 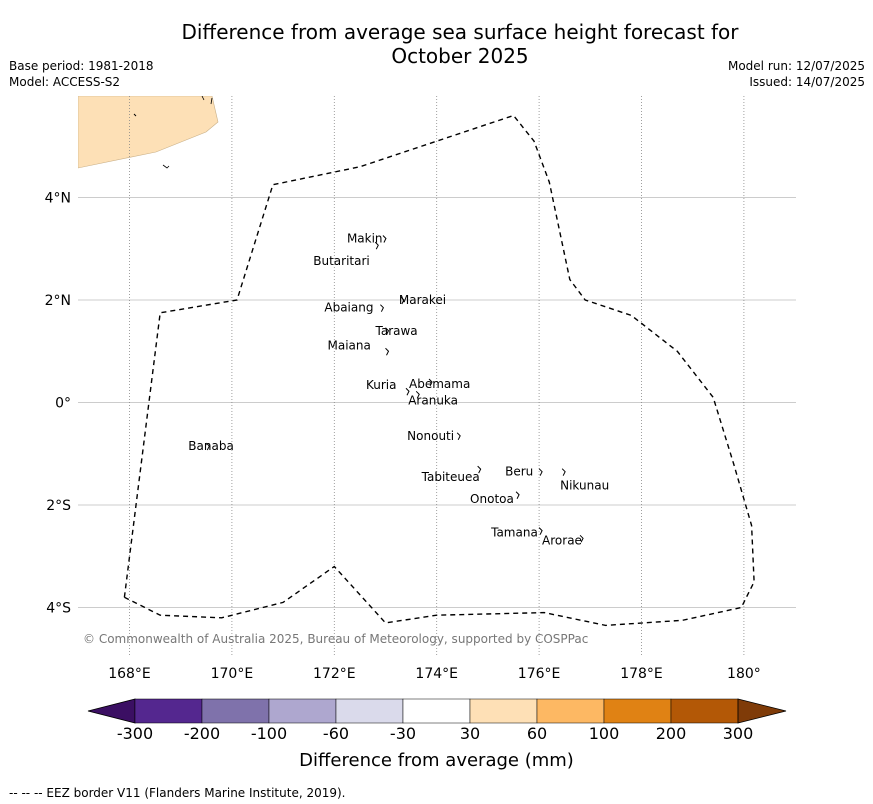 I want to click on base-period: Base period: 1981-2018, so click(x=81, y=66).